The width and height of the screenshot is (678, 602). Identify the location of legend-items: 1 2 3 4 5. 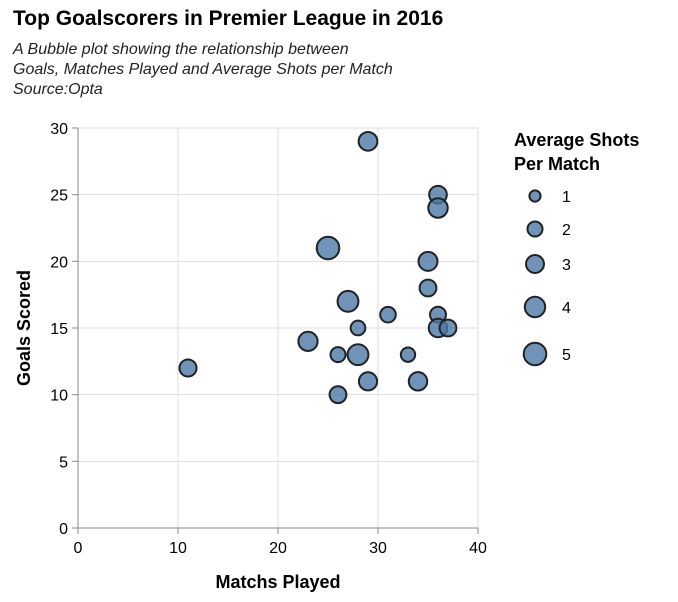
(546, 278).